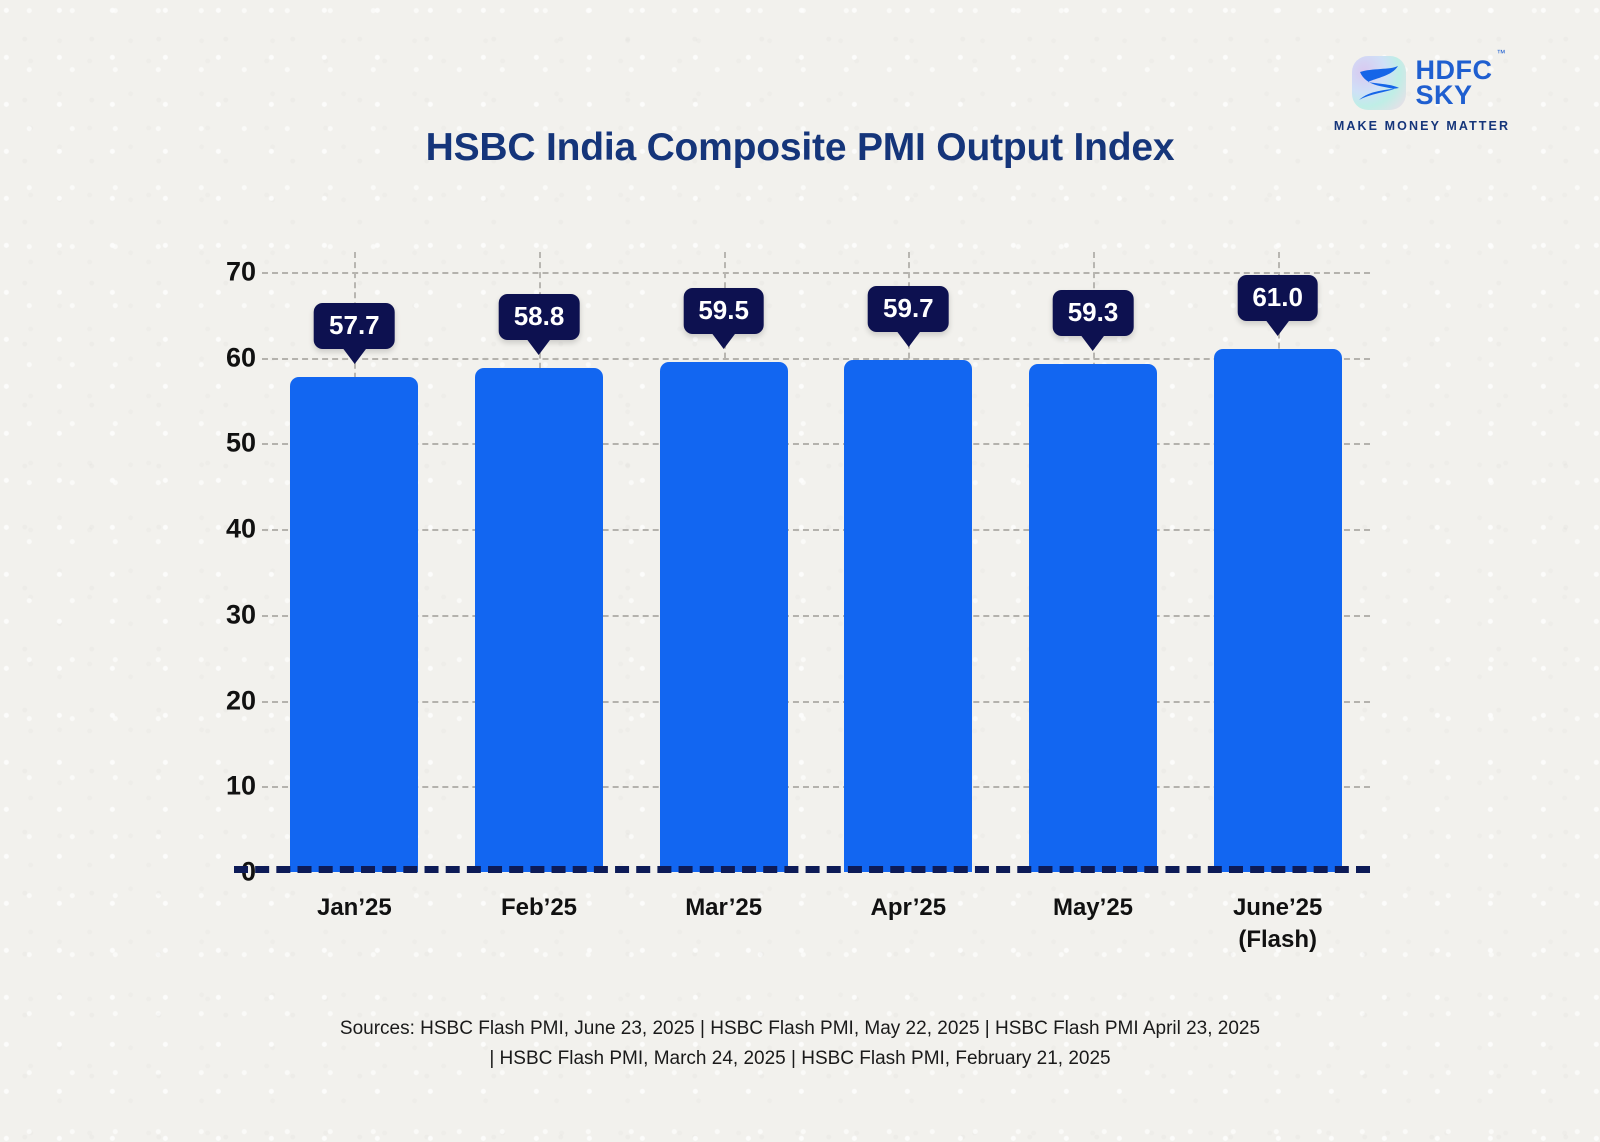 The image size is (1600, 1142). What do you see at coordinates (539, 620) in the screenshot?
I see `bar-Feb’25` at bounding box center [539, 620].